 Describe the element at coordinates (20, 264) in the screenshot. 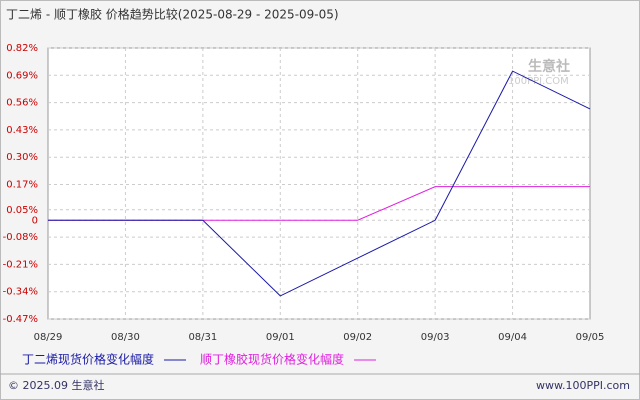

I see `y-tick-label: -0.21%` at that location.